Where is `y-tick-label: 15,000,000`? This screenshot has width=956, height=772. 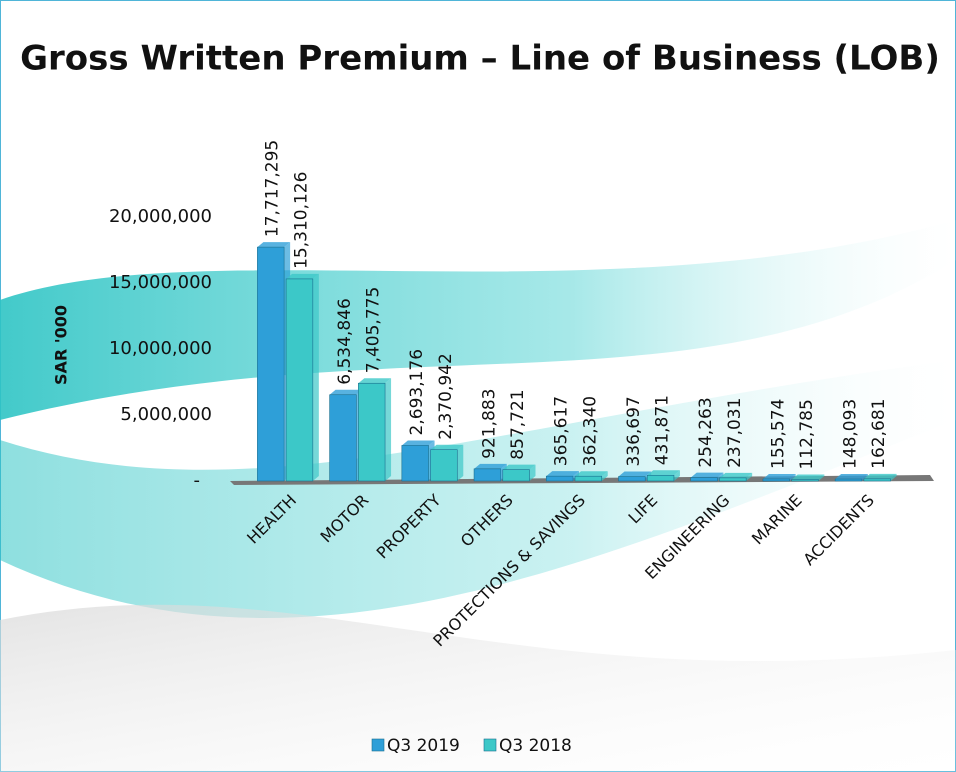 y-tick-label: 15,000,000 is located at coordinates (160, 282).